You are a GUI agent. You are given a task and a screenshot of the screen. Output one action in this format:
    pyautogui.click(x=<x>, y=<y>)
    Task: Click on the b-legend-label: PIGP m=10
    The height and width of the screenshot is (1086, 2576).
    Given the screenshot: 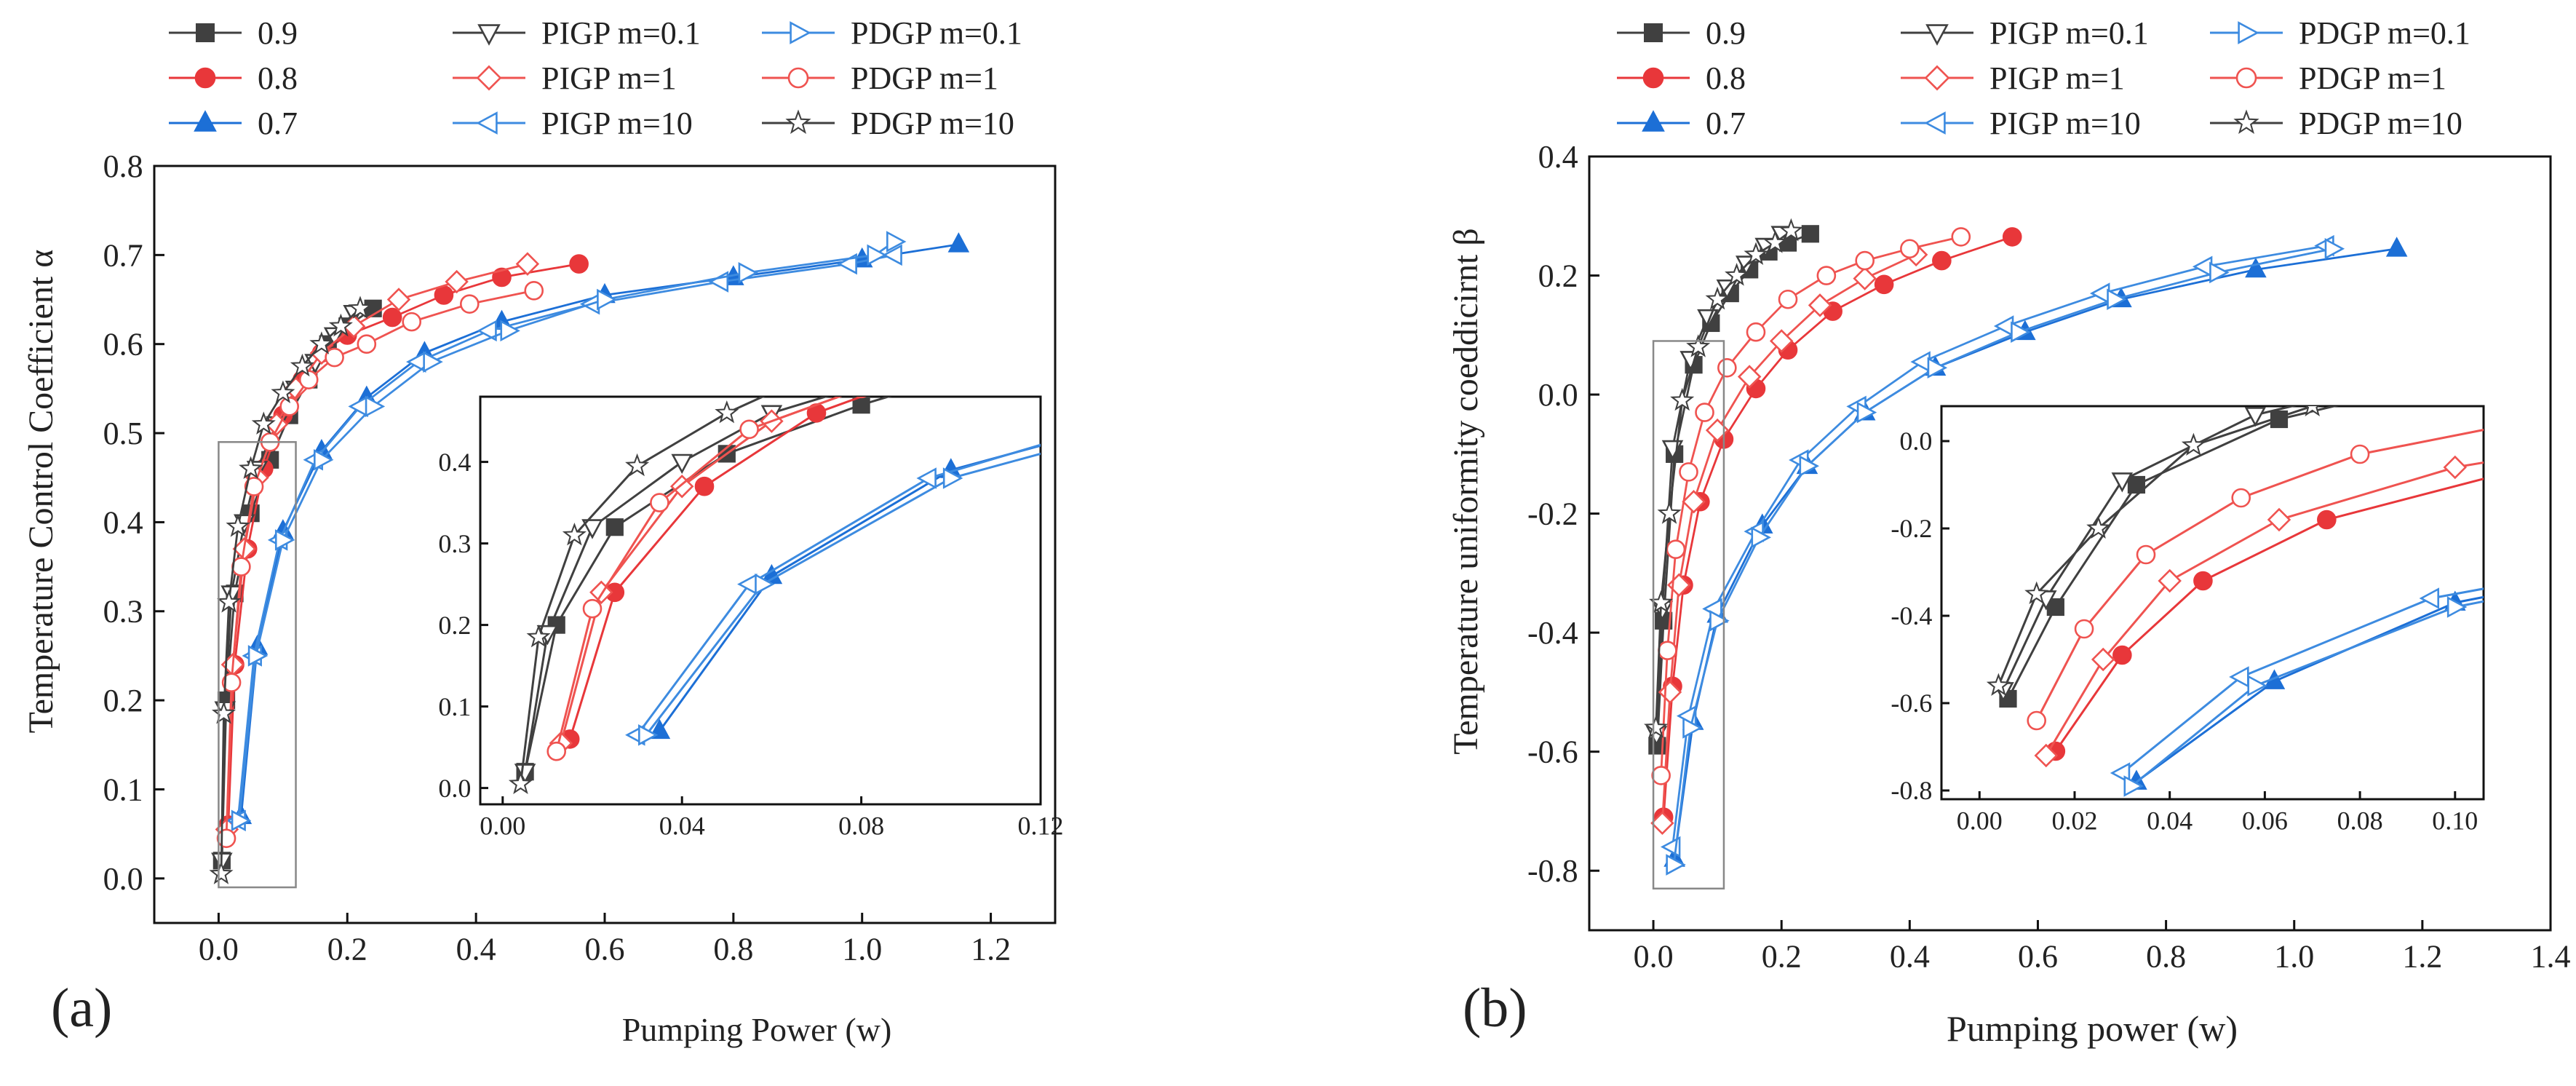 What is the action you would take?
    pyautogui.click(x=2065, y=123)
    